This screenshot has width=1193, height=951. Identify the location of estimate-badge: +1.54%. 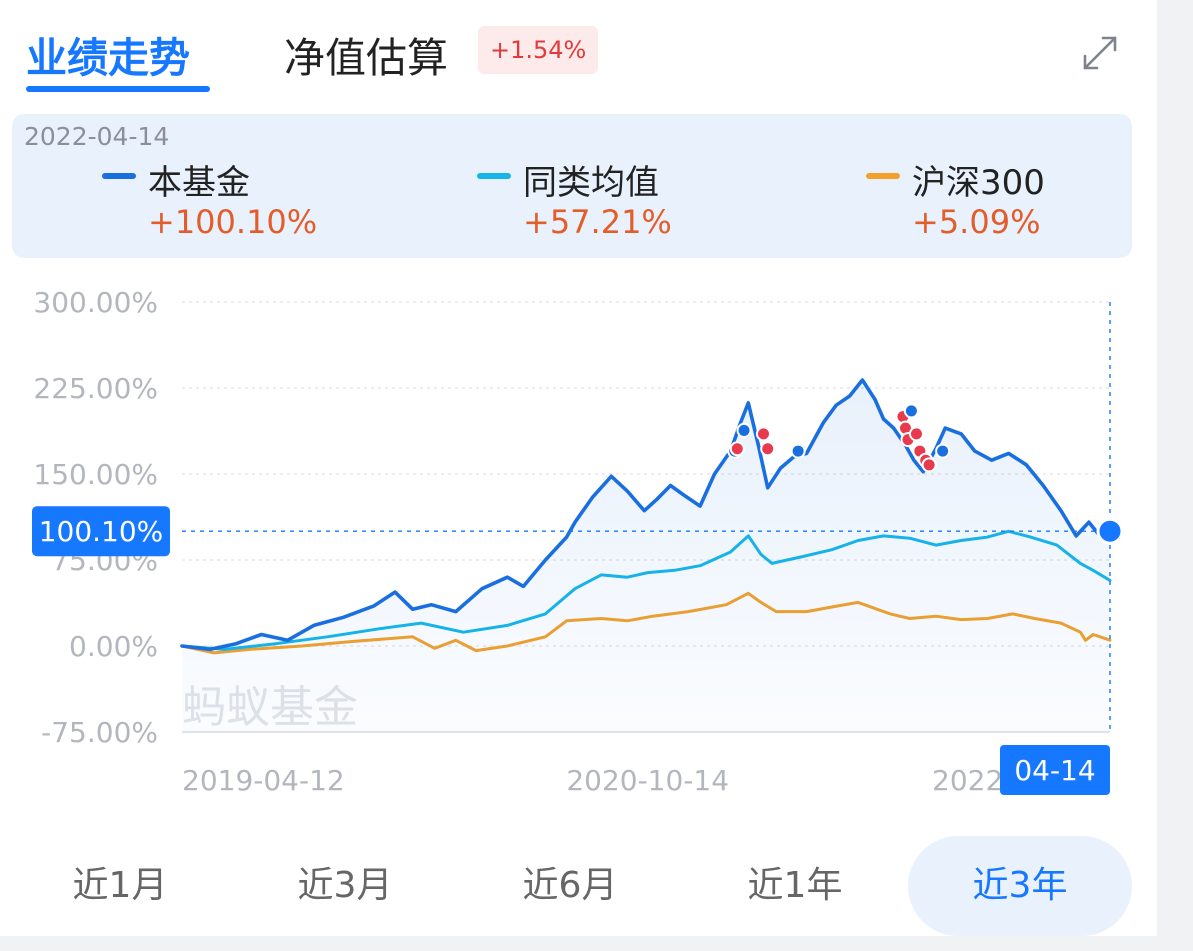
(538, 50).